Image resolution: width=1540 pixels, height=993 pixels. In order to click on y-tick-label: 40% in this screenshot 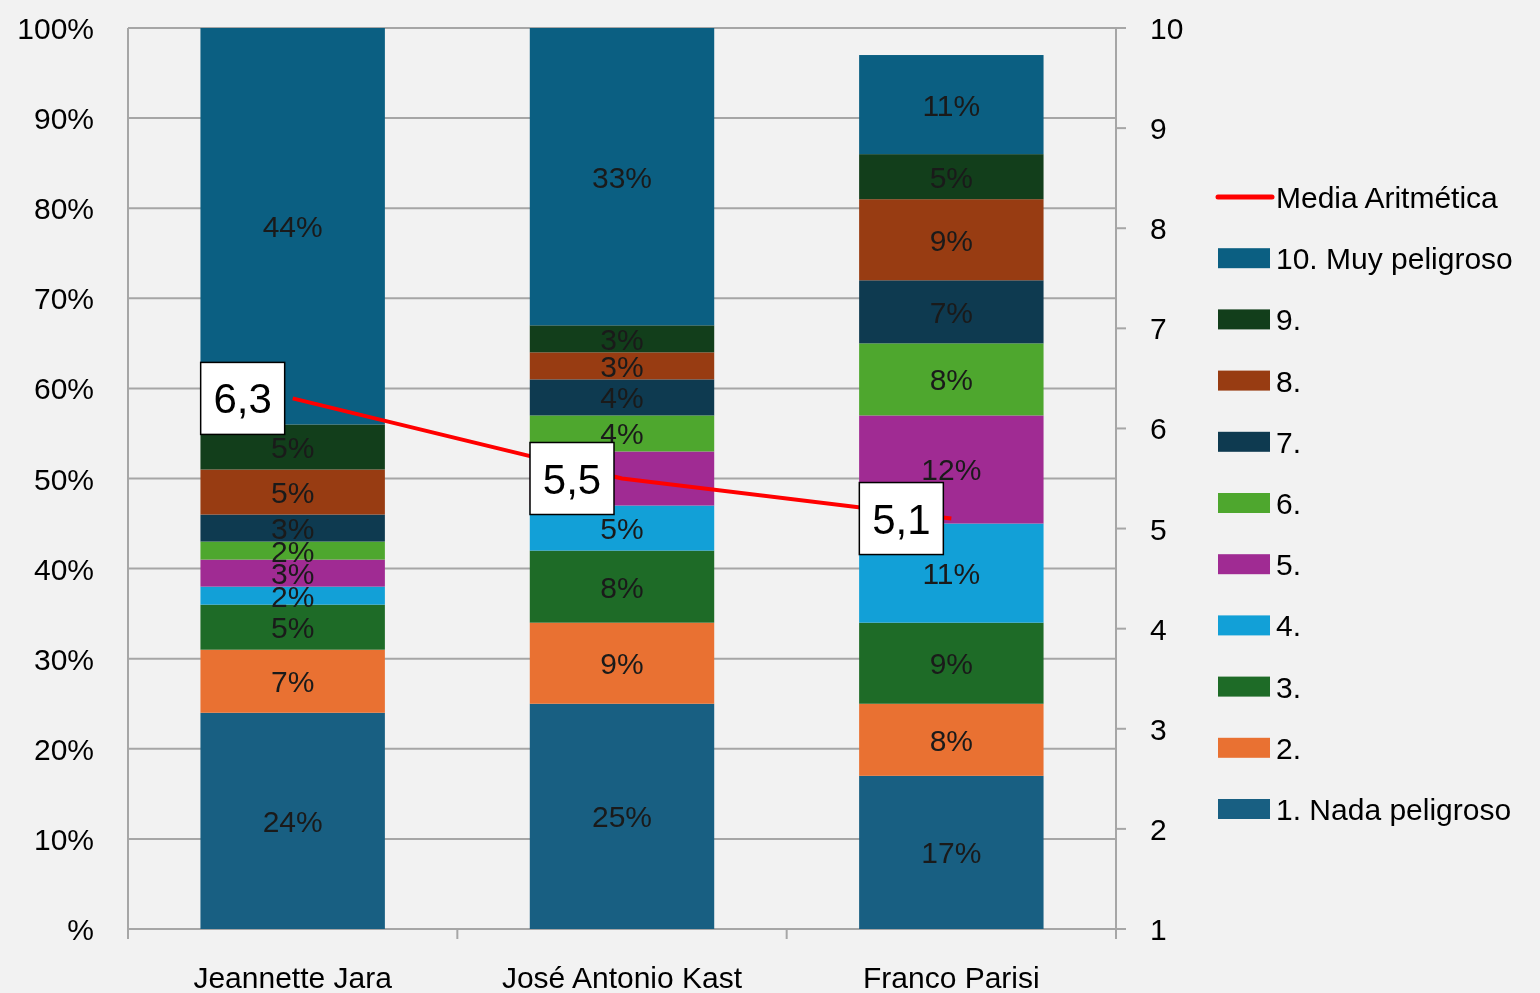, I will do `click(63, 569)`.